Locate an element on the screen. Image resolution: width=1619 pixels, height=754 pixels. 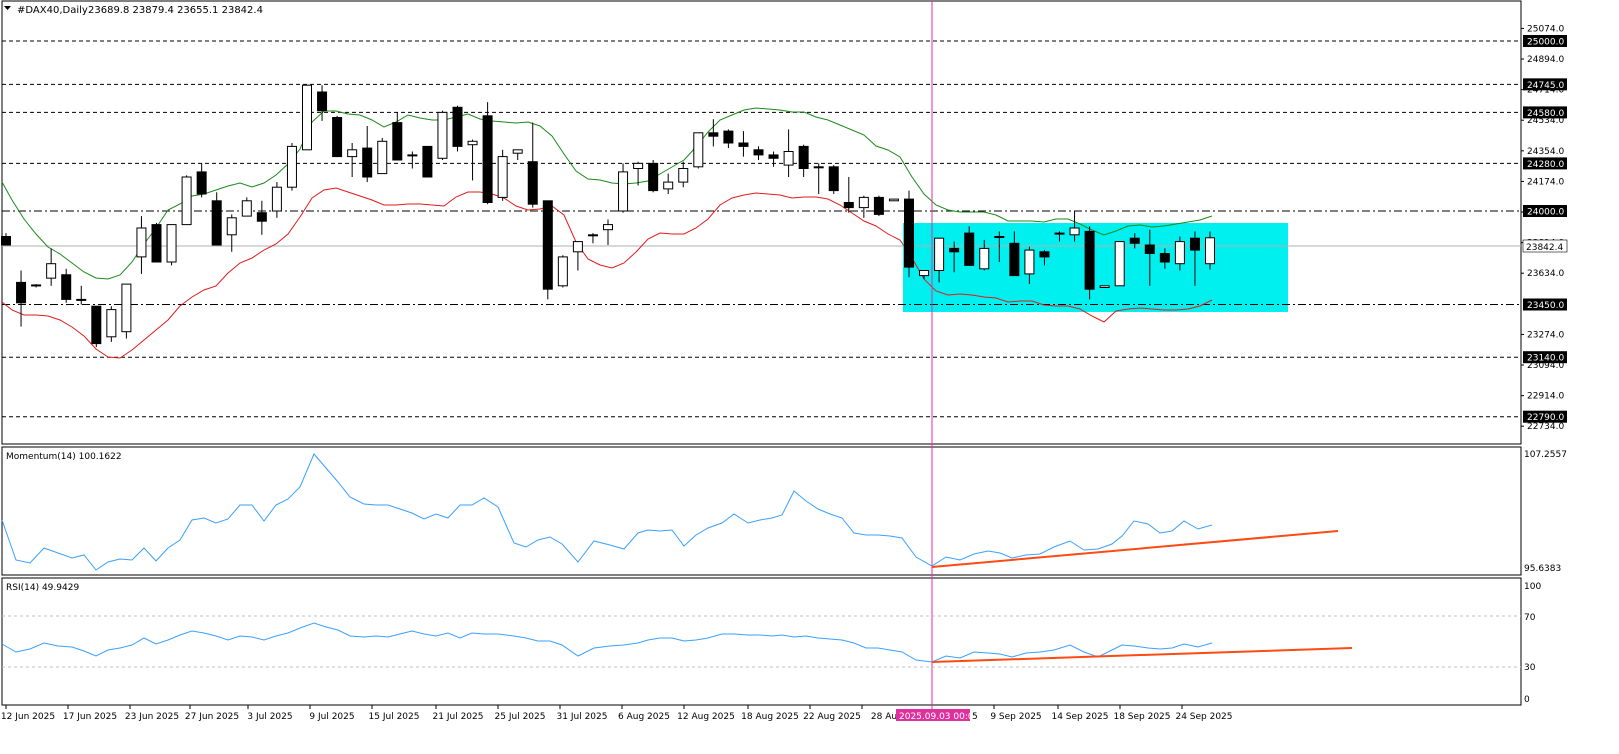
momentum-trendline is located at coordinates (1135, 549).